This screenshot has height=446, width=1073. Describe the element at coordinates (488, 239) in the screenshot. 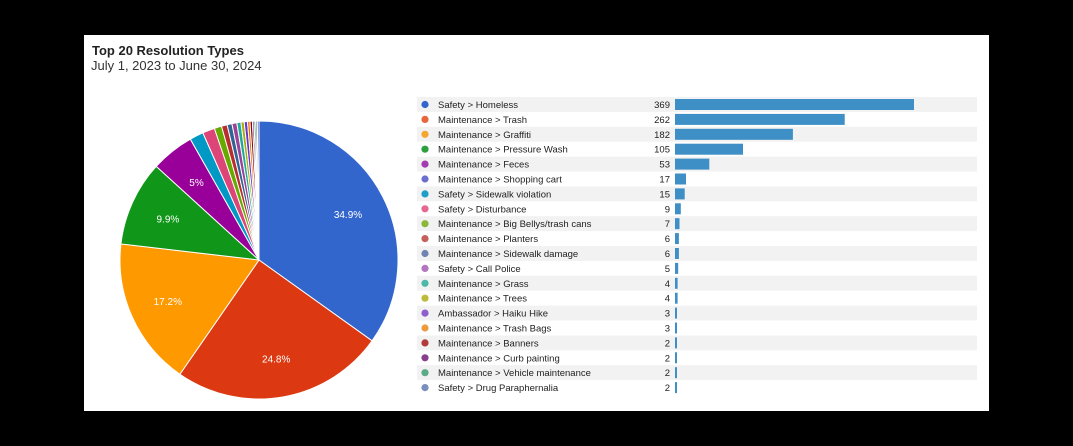

I see `bar-category-label: Maintenance > Planters` at that location.